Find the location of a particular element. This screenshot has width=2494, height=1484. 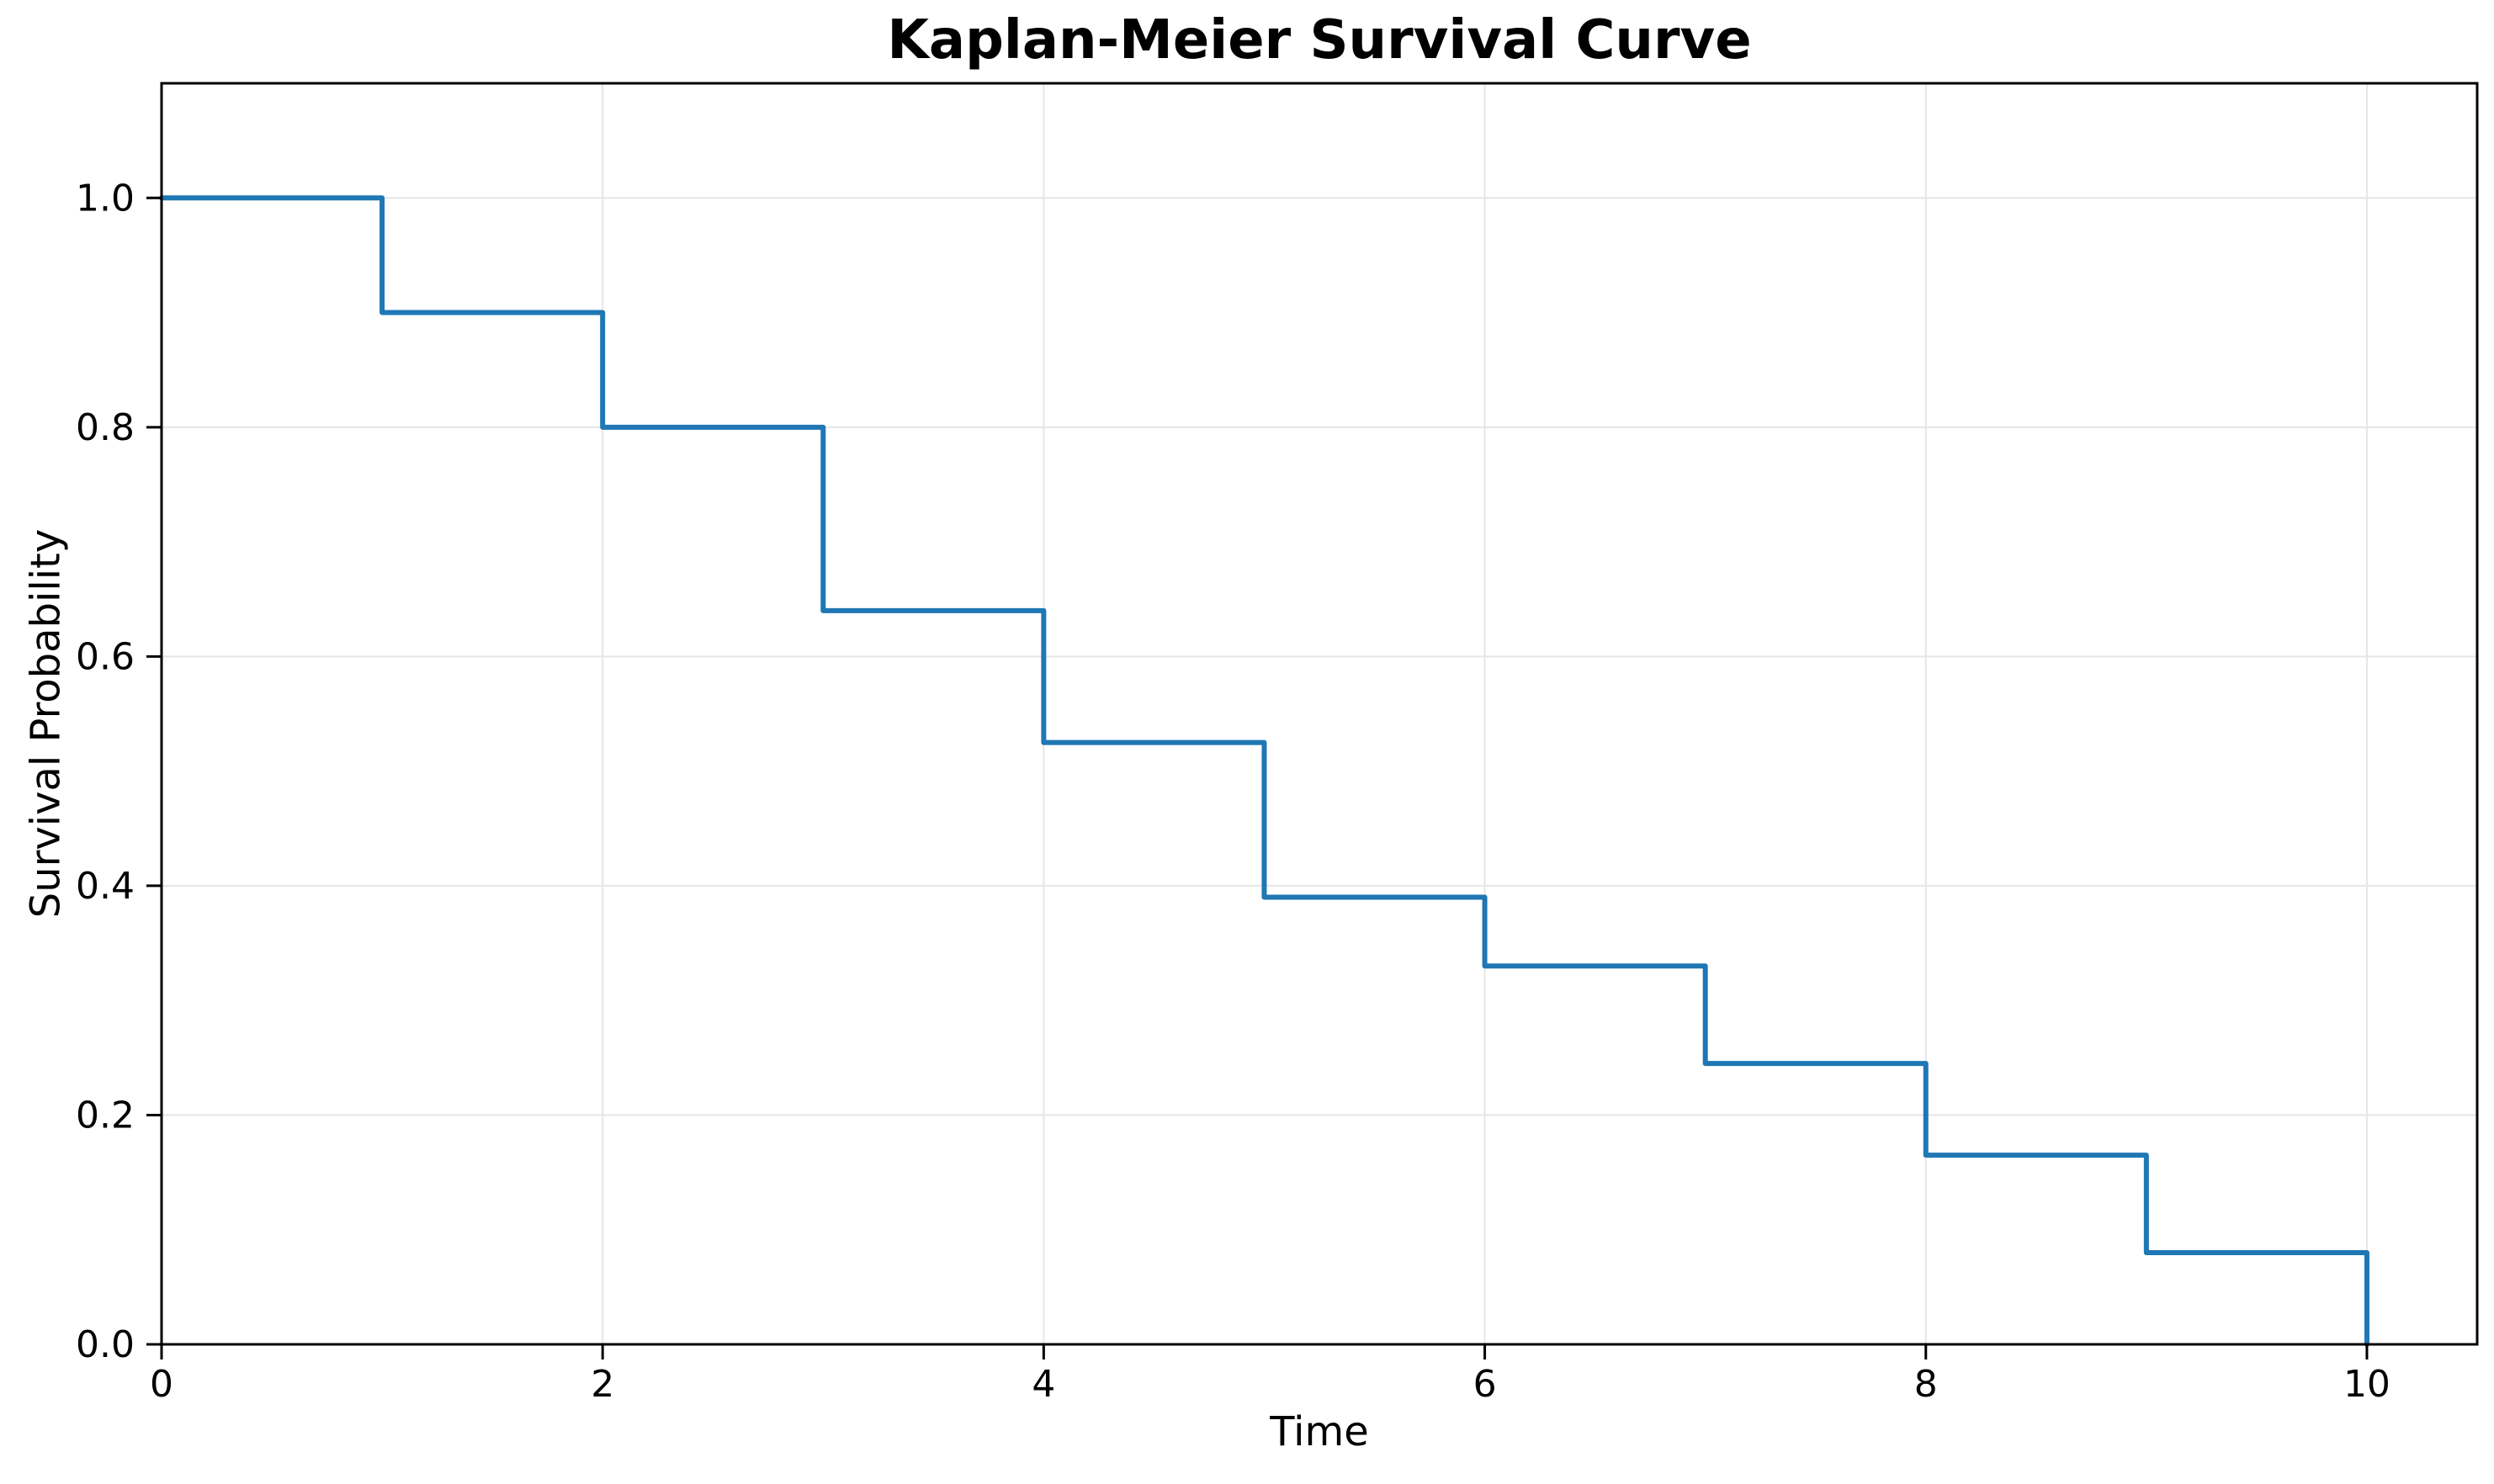

y-tick-label: 0.6 is located at coordinates (105, 656).